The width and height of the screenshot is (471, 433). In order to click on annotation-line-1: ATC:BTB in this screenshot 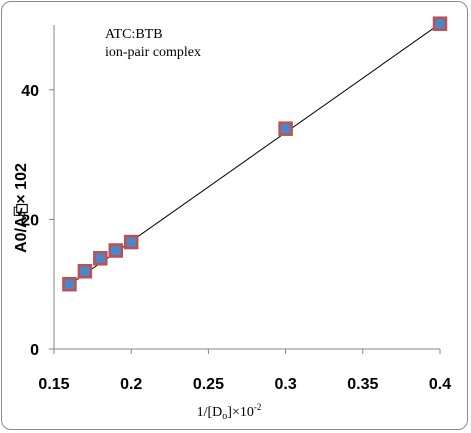, I will do `click(134, 34)`.